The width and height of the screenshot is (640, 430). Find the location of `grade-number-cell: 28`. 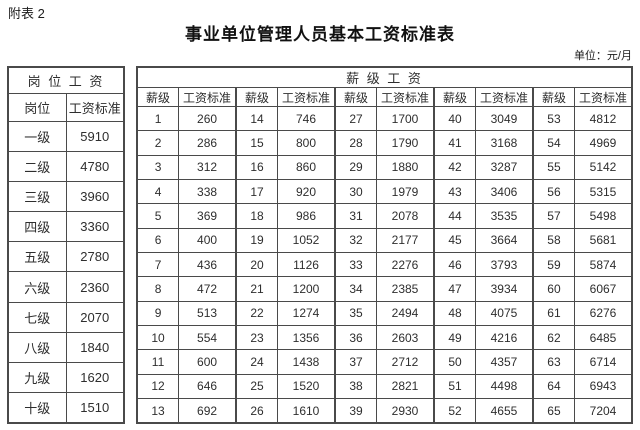

grade-number-cell: 28 is located at coordinates (355, 143).